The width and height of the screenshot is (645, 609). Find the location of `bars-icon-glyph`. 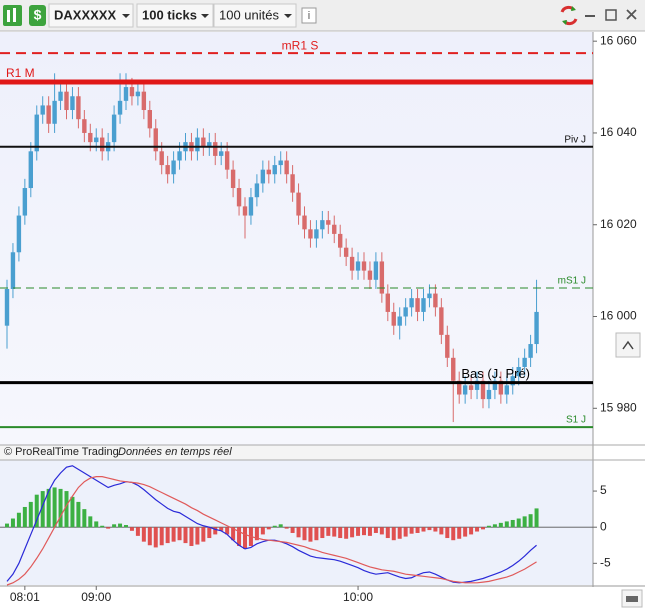

bars-icon-glyph is located at coordinates (14, 15).